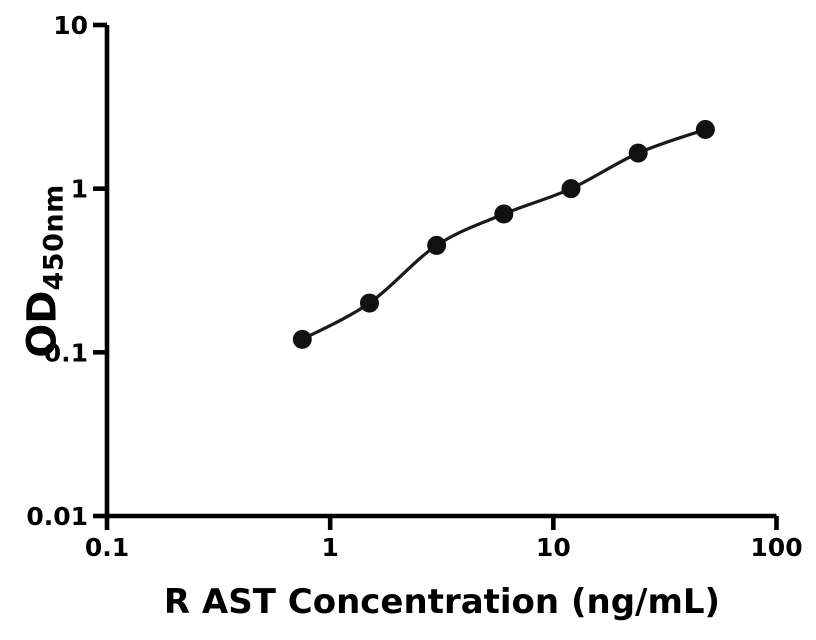  I want to click on y-tick-label: 0.01, so click(57, 516).